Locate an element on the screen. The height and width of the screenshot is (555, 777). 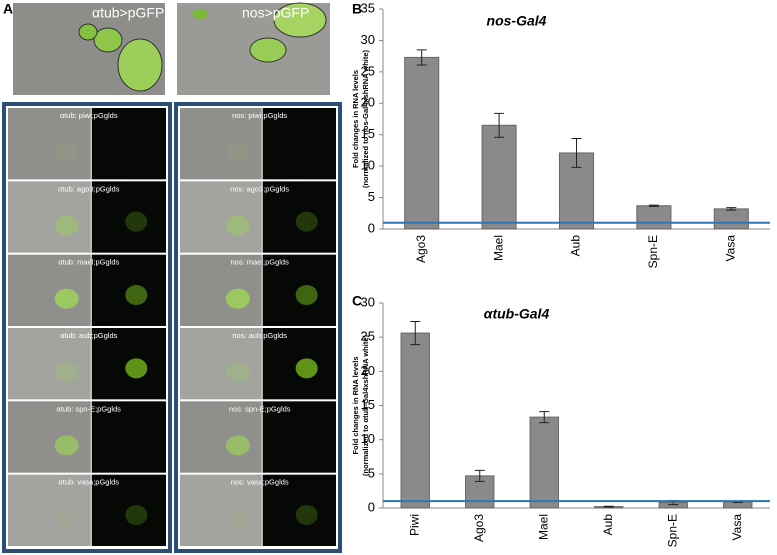
genotype-label: nos: aub;pGglds is located at coordinates (259, 335).